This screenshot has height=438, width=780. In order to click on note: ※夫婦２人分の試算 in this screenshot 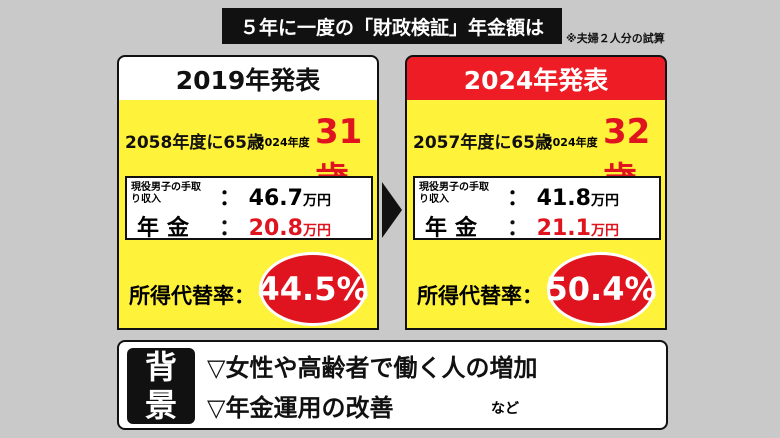, I will do `click(615, 38)`.